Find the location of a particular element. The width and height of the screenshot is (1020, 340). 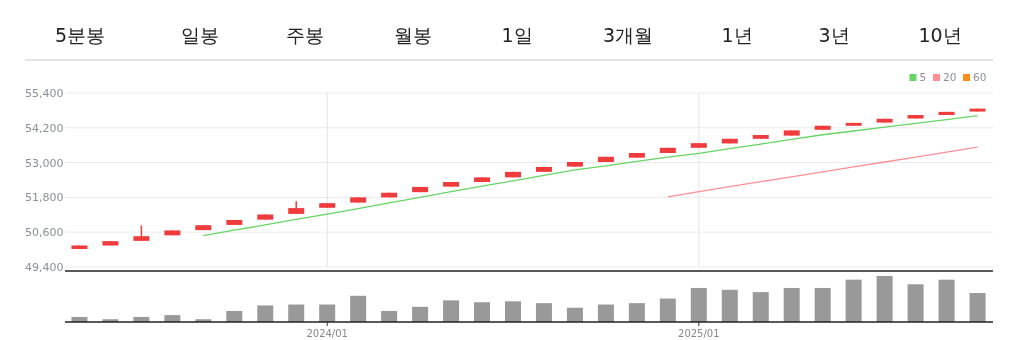

text: 일봉 is located at coordinates (200, 35).